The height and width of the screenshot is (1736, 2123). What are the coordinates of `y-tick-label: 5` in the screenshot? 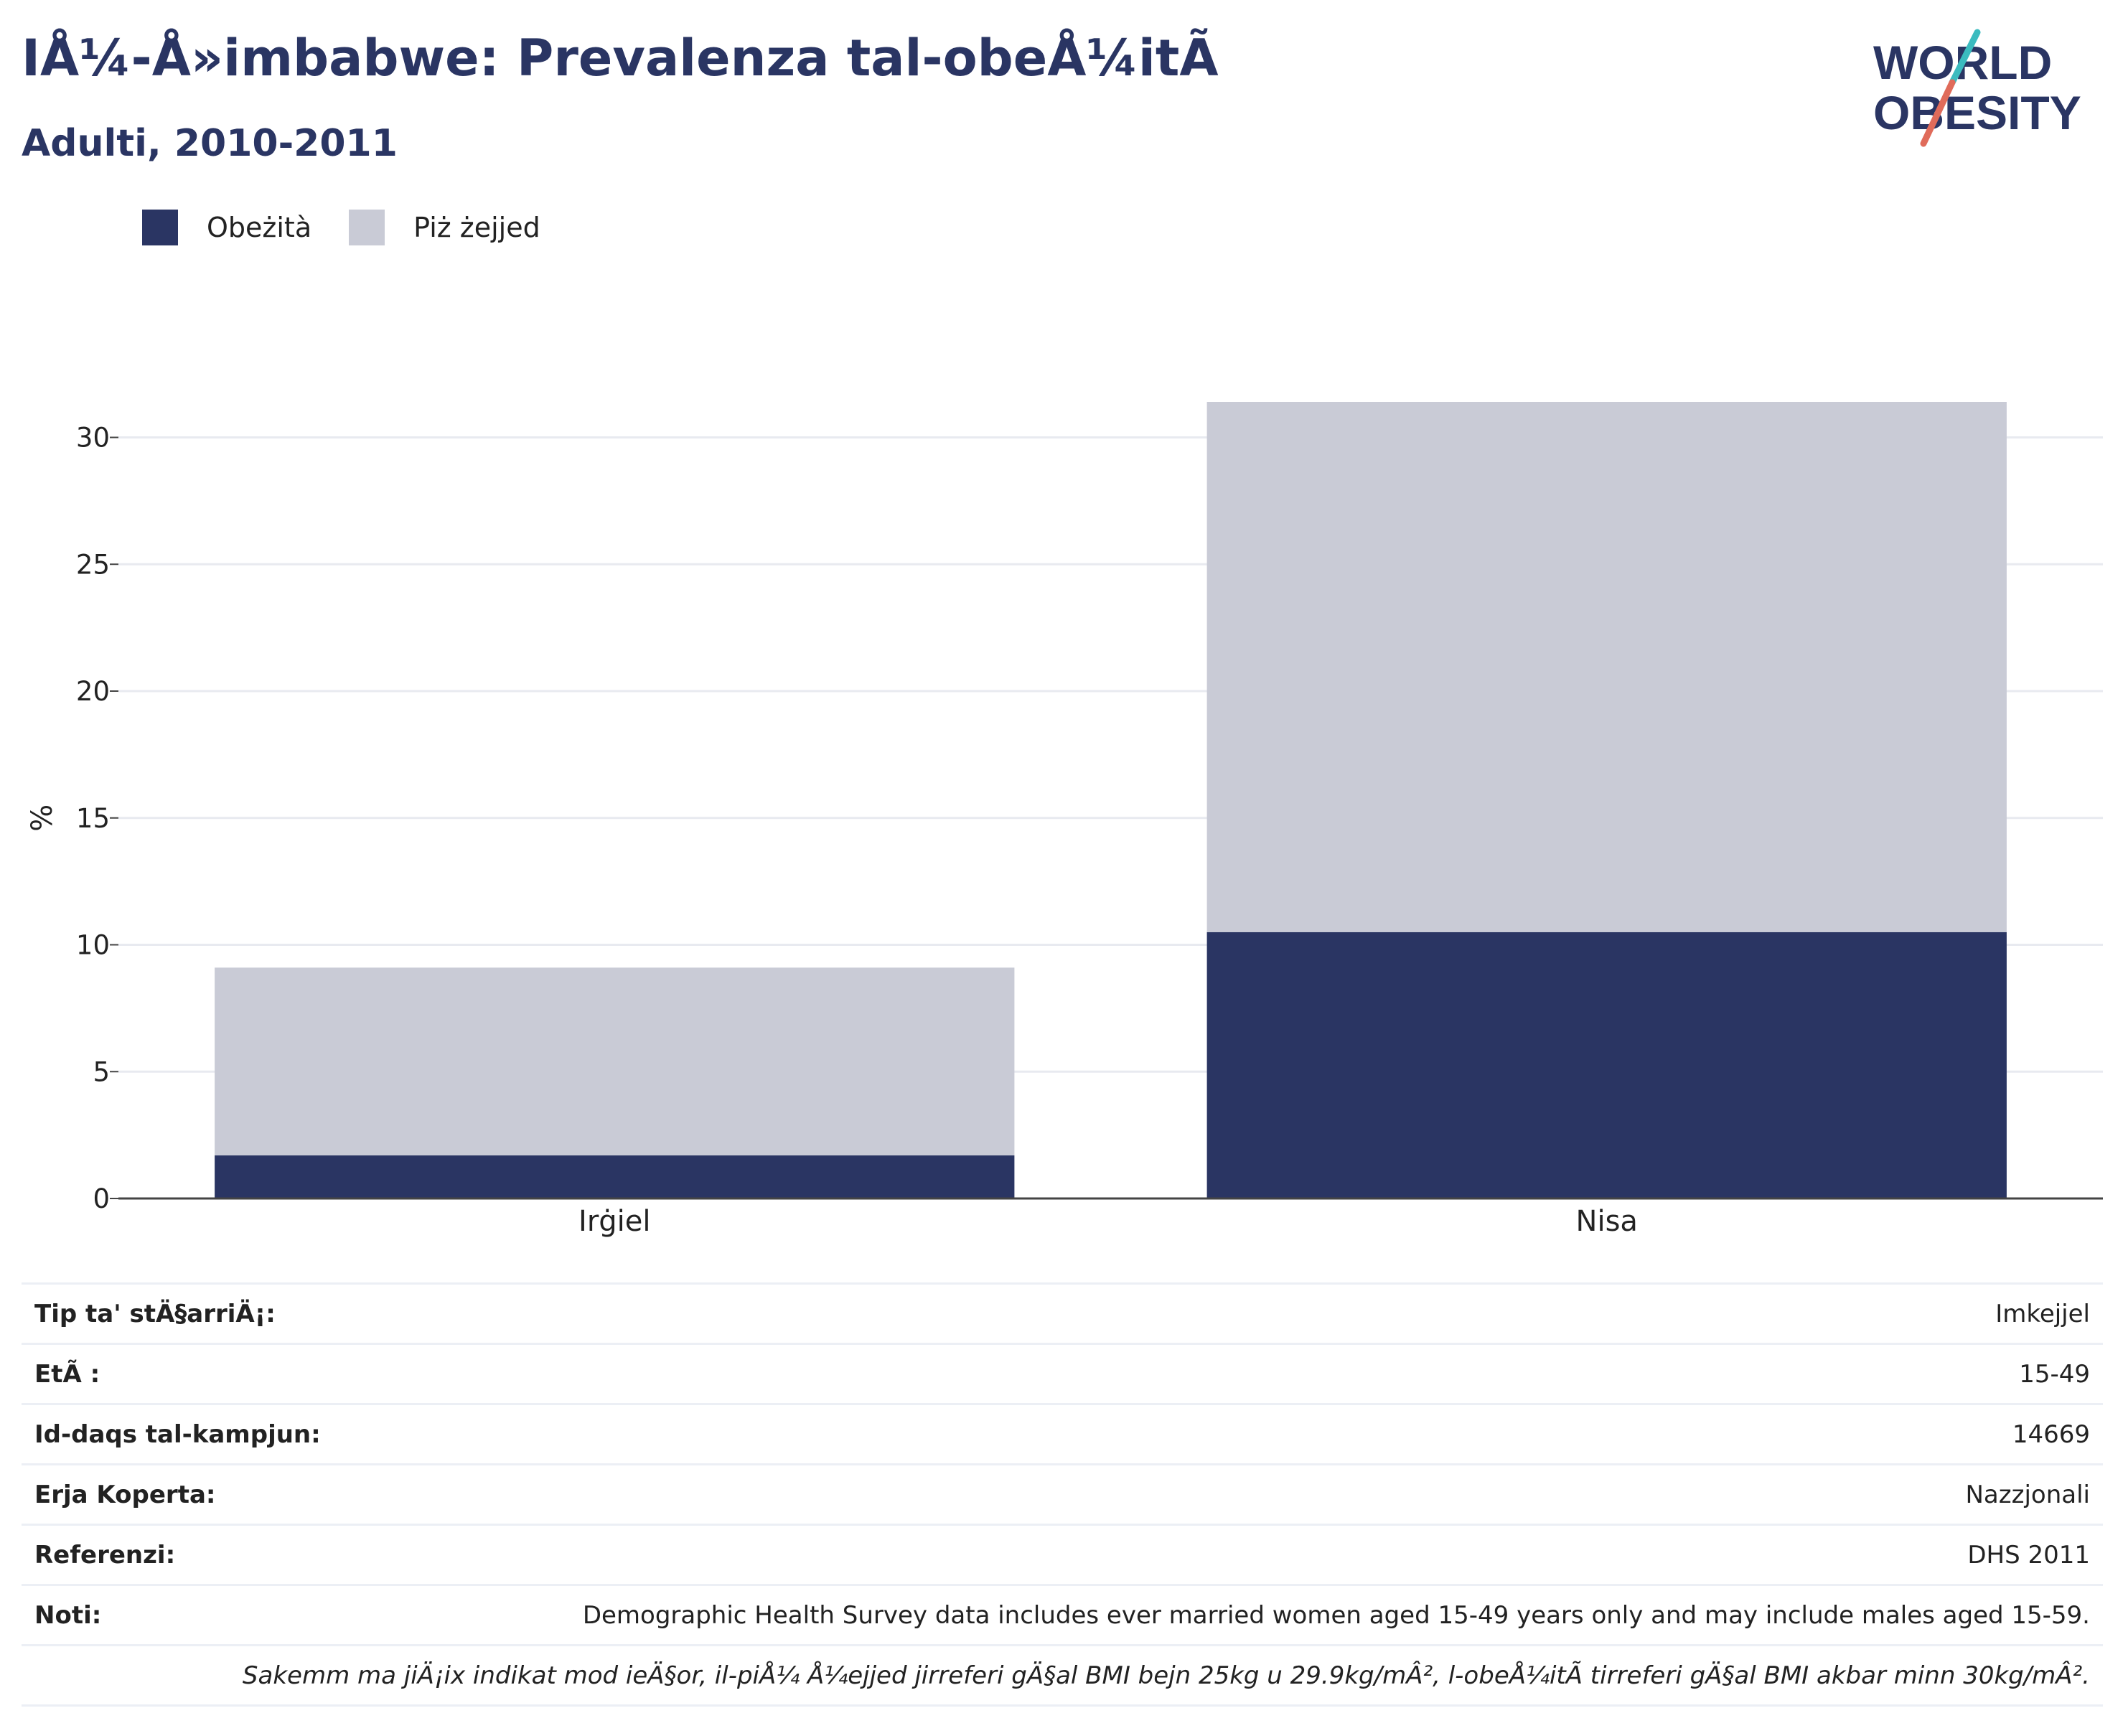 It's located at (101, 1071).